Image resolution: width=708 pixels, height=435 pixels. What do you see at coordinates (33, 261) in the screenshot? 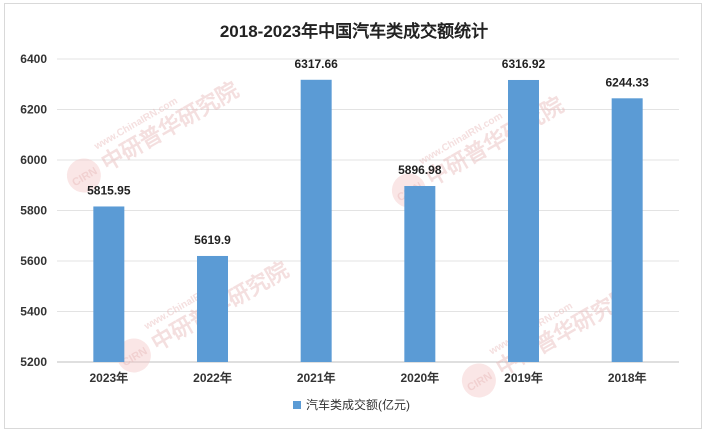
I see `y-tick-label: 5600` at bounding box center [33, 261].